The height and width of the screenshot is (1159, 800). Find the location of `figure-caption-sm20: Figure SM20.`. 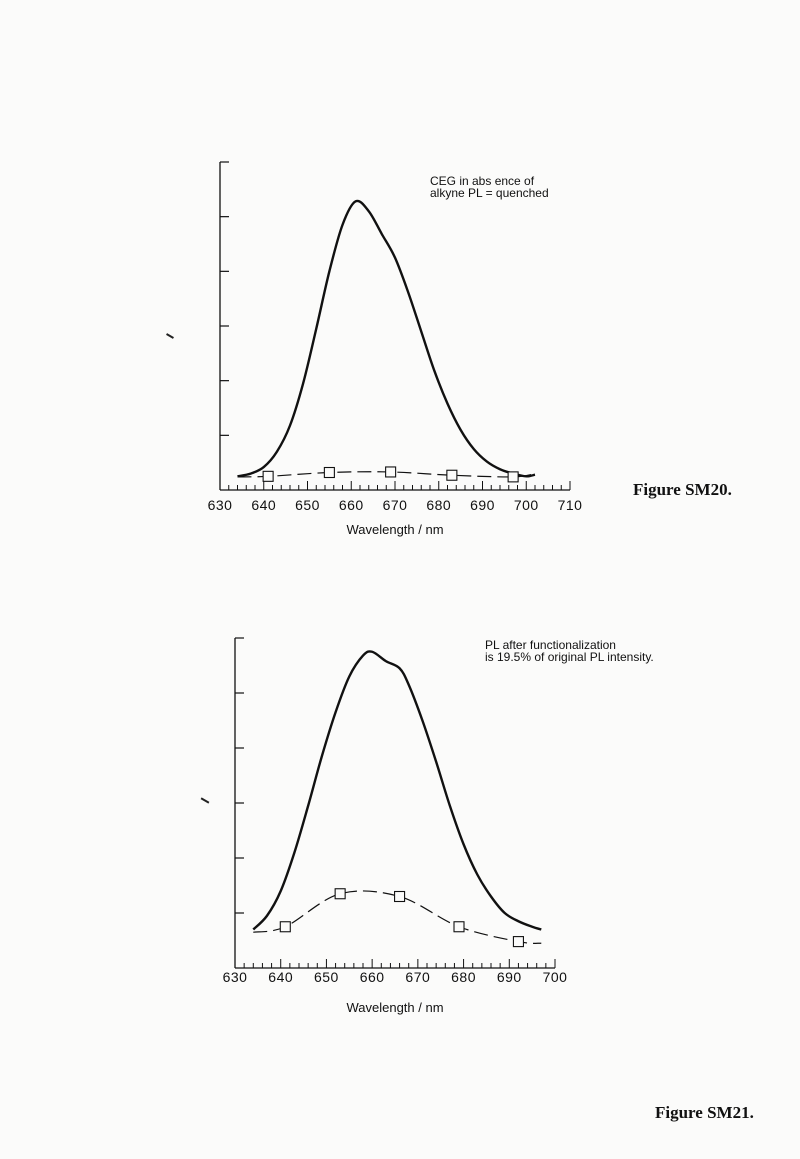

figure-caption-sm20: Figure SM20. is located at coordinates (682, 489).